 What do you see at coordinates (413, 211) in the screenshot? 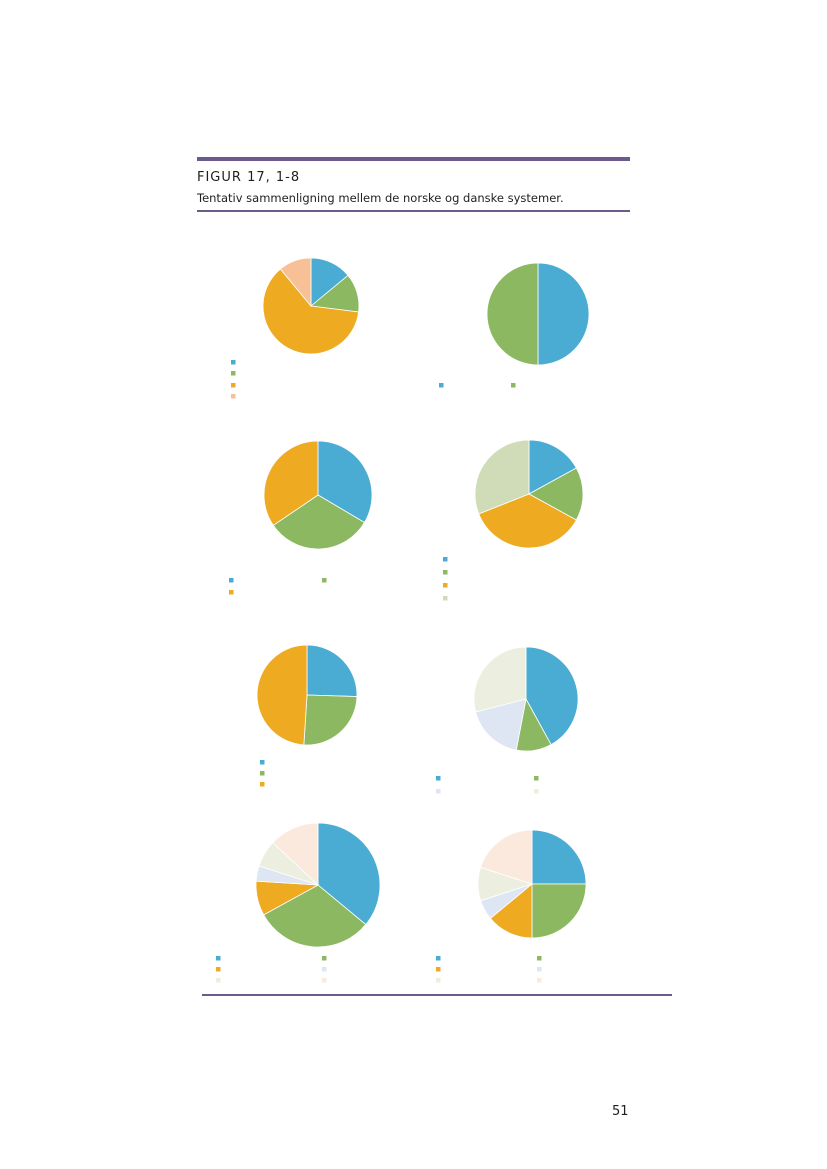
I see `figure-title-rule` at bounding box center [413, 211].